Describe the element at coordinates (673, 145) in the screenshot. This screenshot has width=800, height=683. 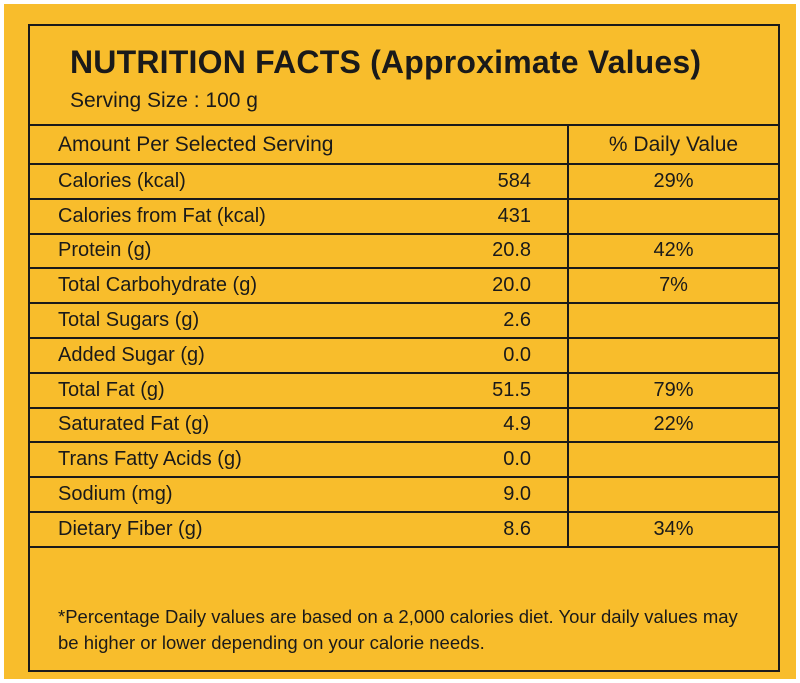
I see `header-daily-value: % Daily Value` at that location.